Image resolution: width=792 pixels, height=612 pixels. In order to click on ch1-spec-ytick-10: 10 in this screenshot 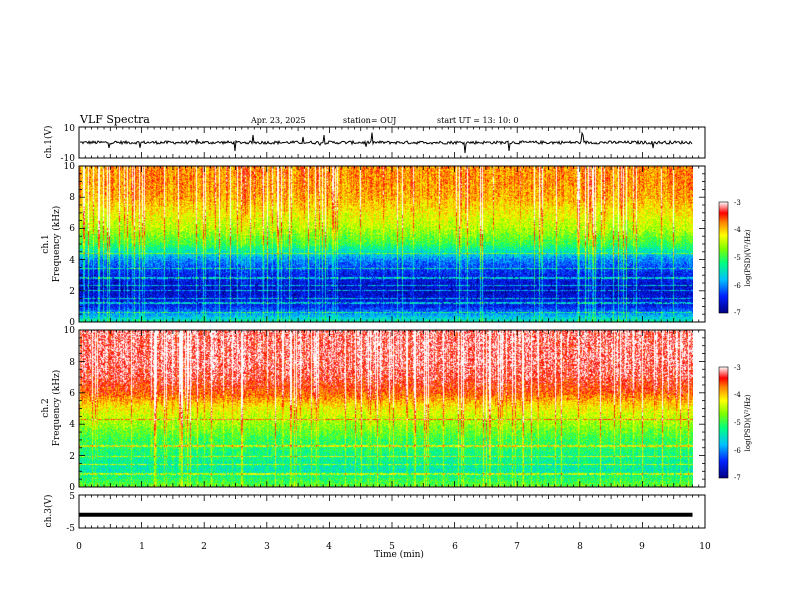, I will do `click(70, 167)`.